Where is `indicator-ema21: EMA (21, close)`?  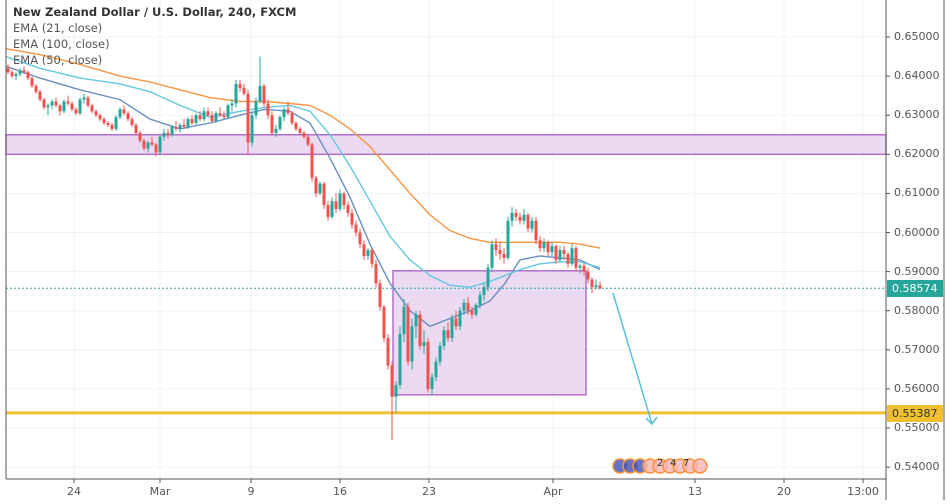
indicator-ema21: EMA (21, close) is located at coordinates (58, 28).